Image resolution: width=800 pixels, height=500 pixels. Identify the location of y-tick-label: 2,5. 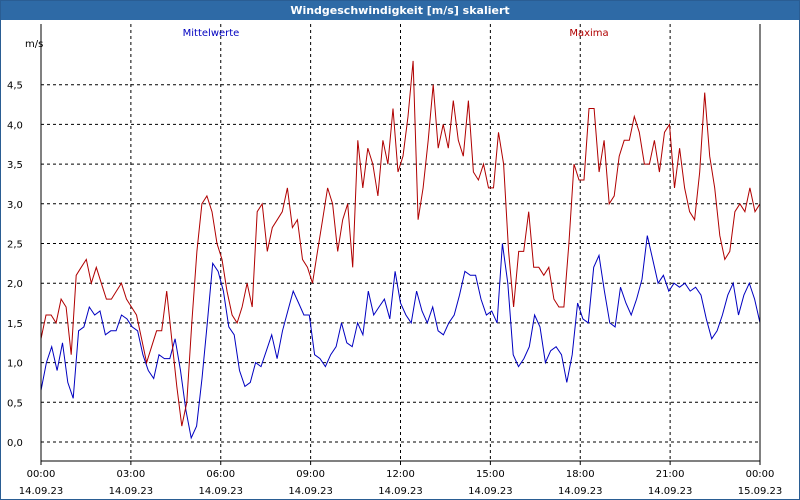
(15, 245).